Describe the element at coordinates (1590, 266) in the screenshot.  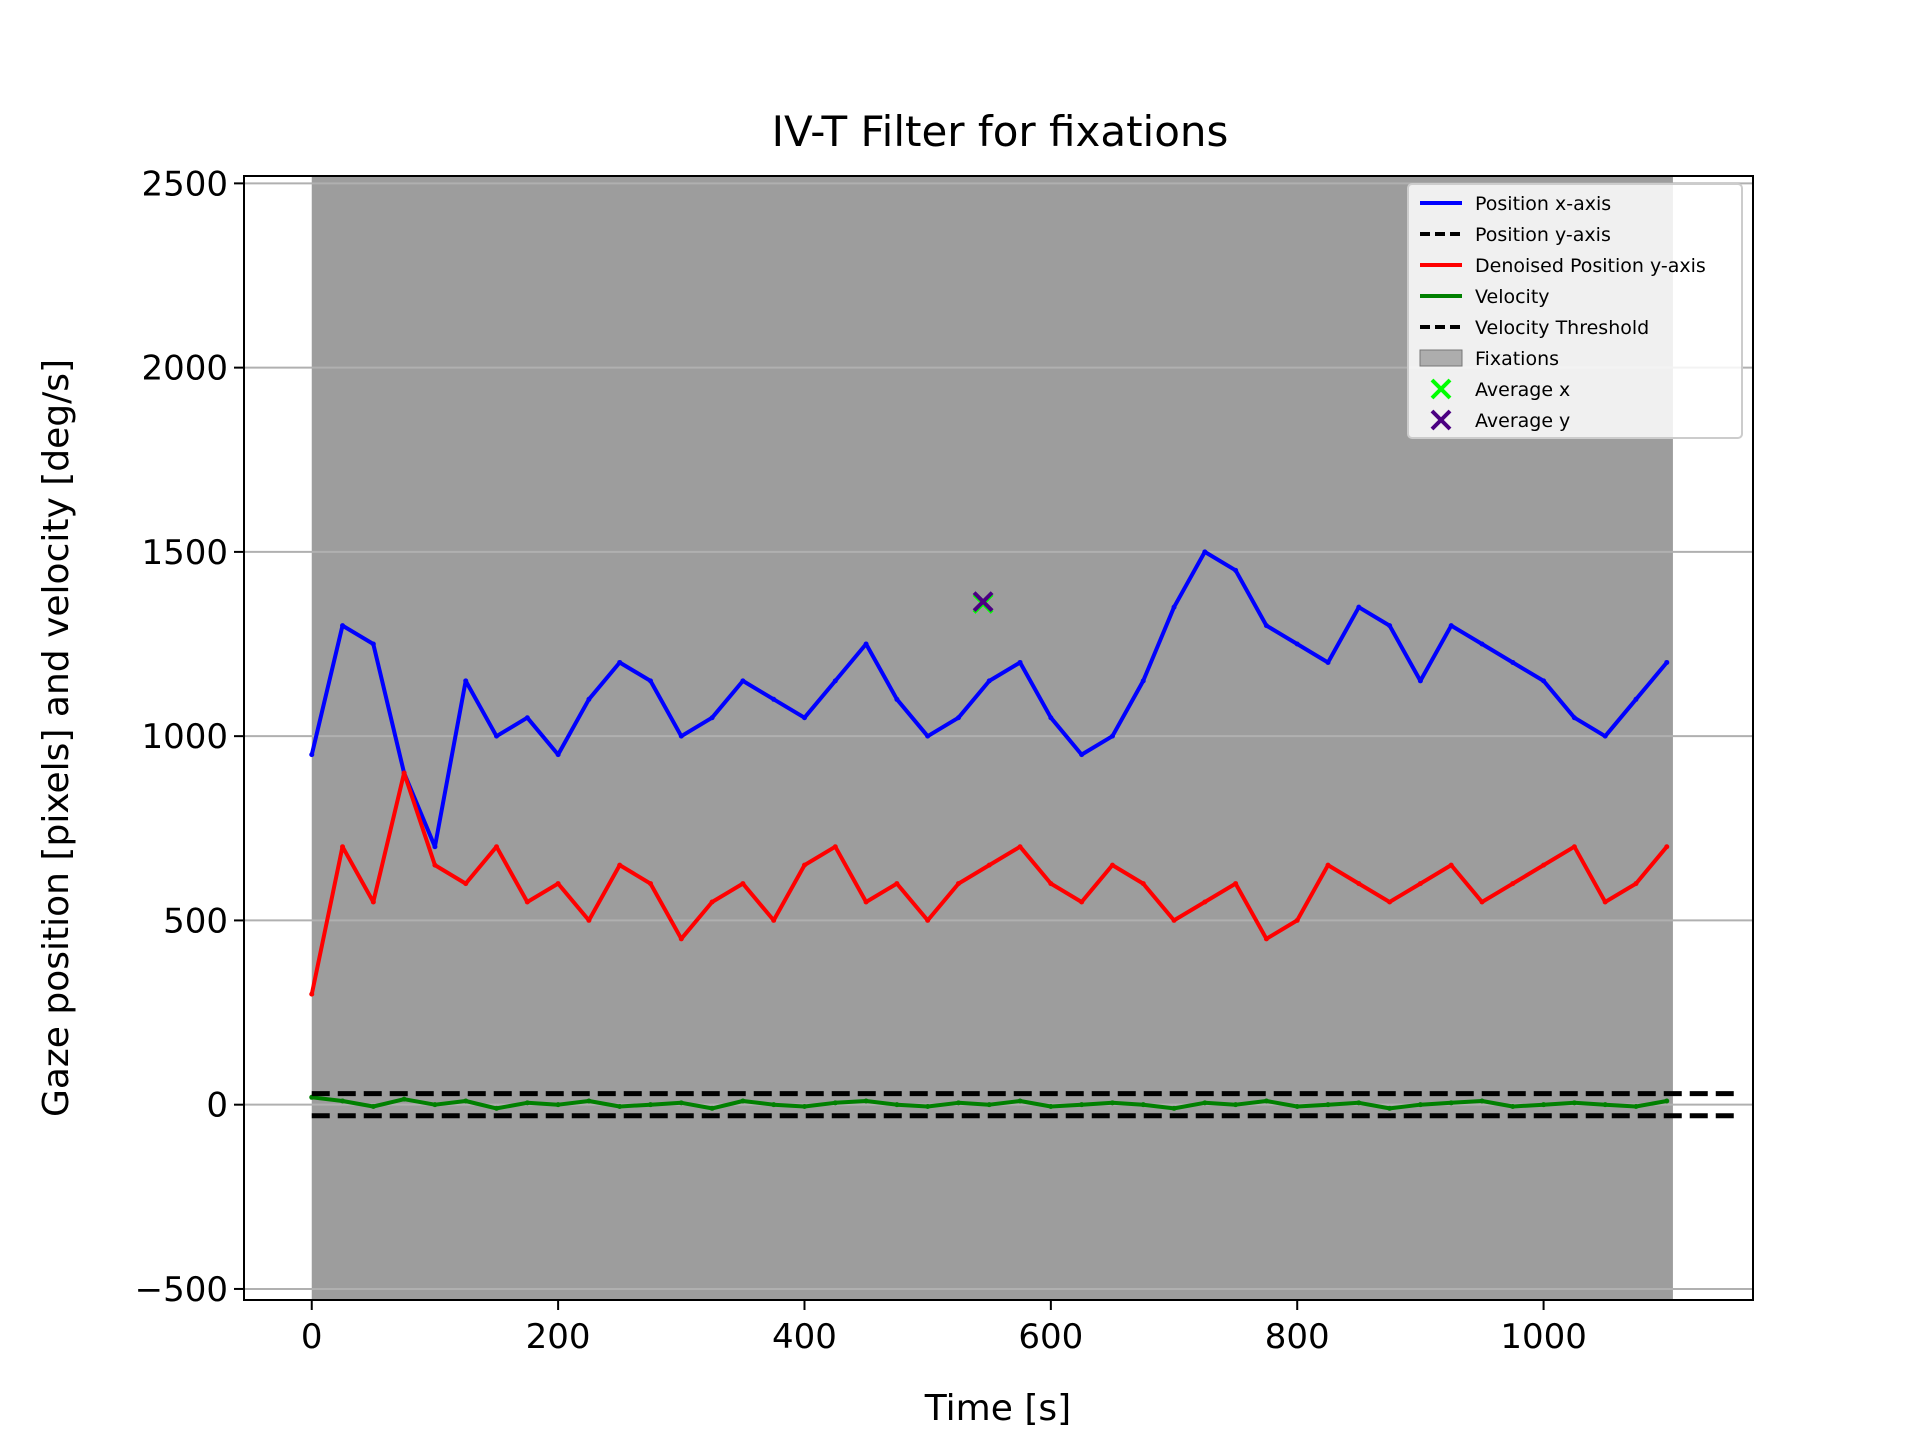
I see `legend-label-2: Denoised Position y-axis` at that location.